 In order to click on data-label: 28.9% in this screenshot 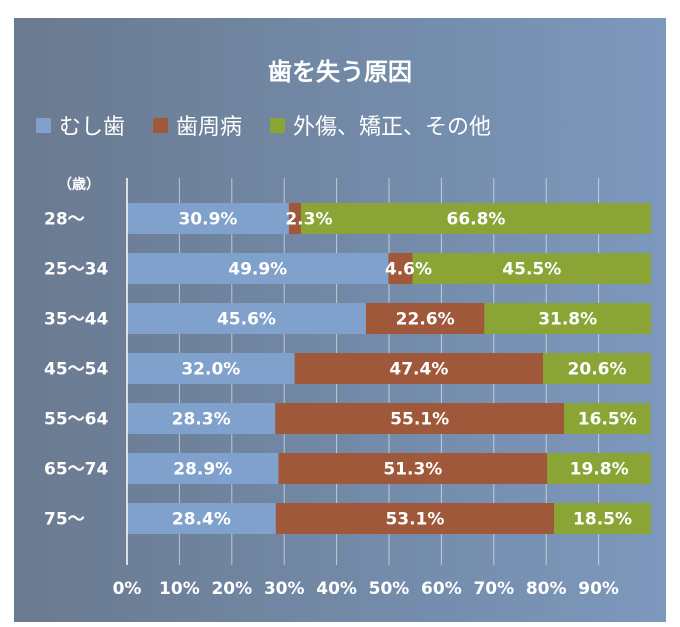, I will do `click(202, 470)`.